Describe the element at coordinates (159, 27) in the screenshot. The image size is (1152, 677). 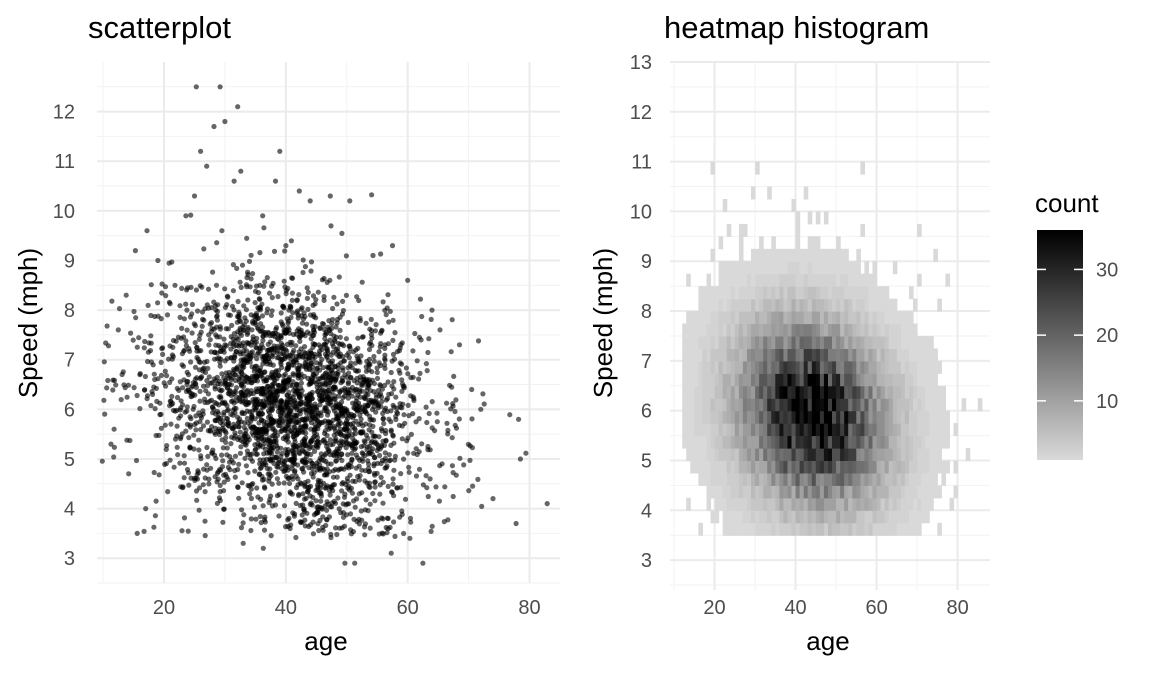
I see `scatter-title: scatterplot` at that location.